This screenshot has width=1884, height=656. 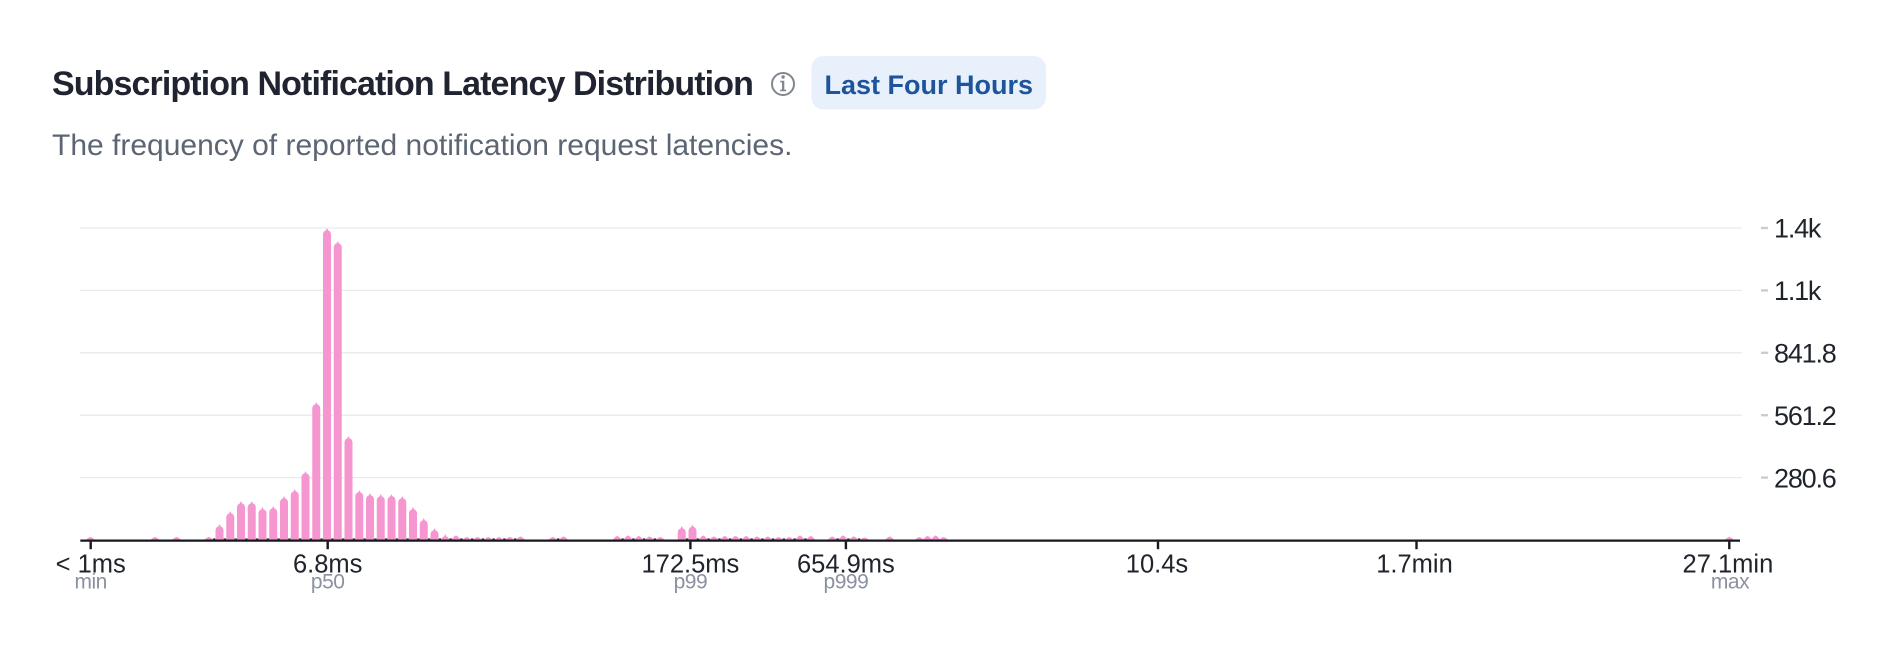 What do you see at coordinates (1728, 564) in the screenshot?
I see `svg-text: 27.1min` at bounding box center [1728, 564].